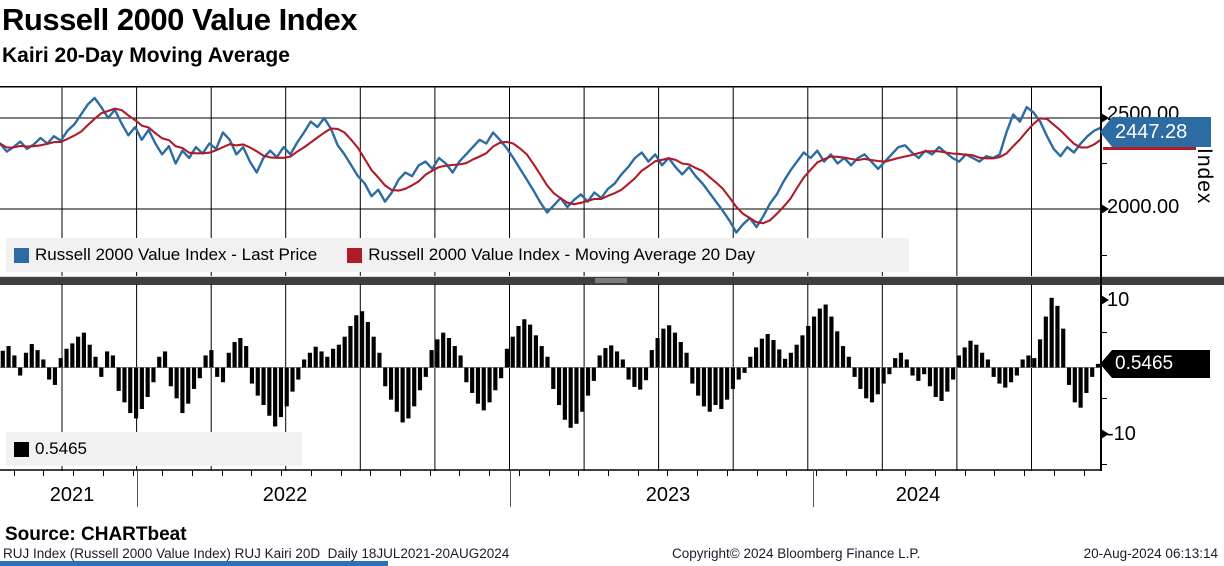 The width and height of the screenshot is (1224, 566). I want to click on tick-arrow-2500-icon, so click(1105, 118).